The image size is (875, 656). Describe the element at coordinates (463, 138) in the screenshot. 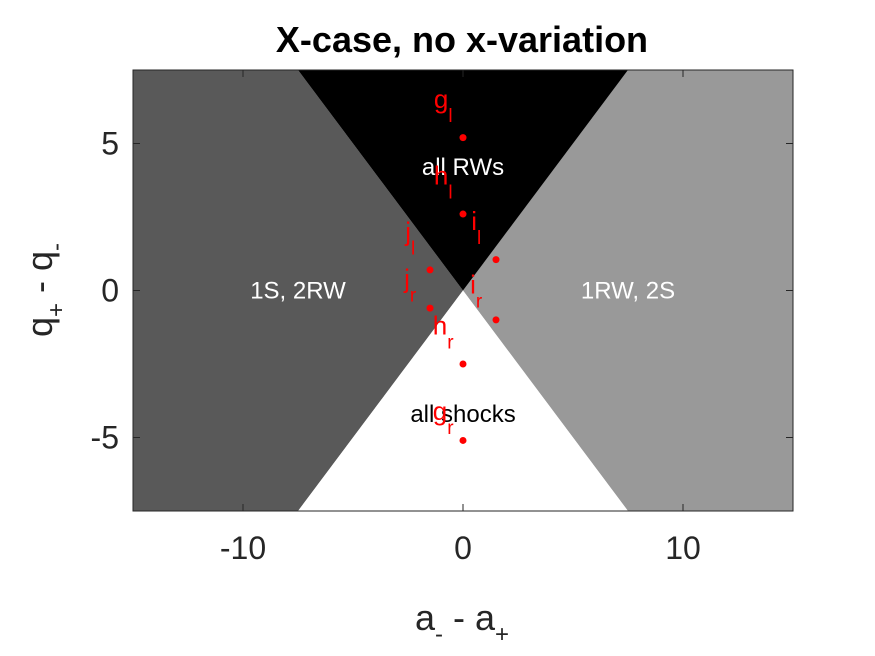

I see `point-g-l` at that location.